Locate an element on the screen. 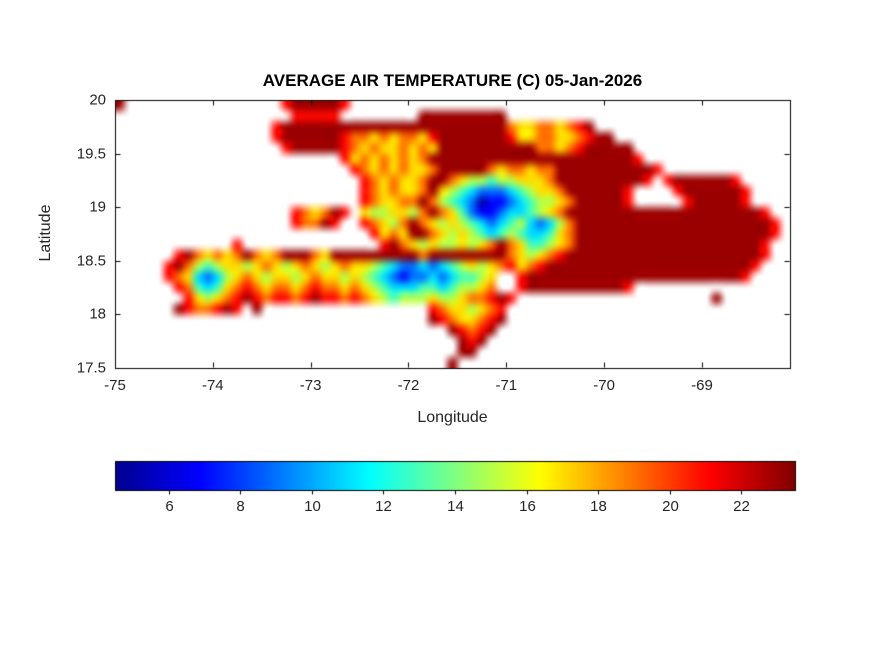  x-tick-label: -72 is located at coordinates (408, 385).